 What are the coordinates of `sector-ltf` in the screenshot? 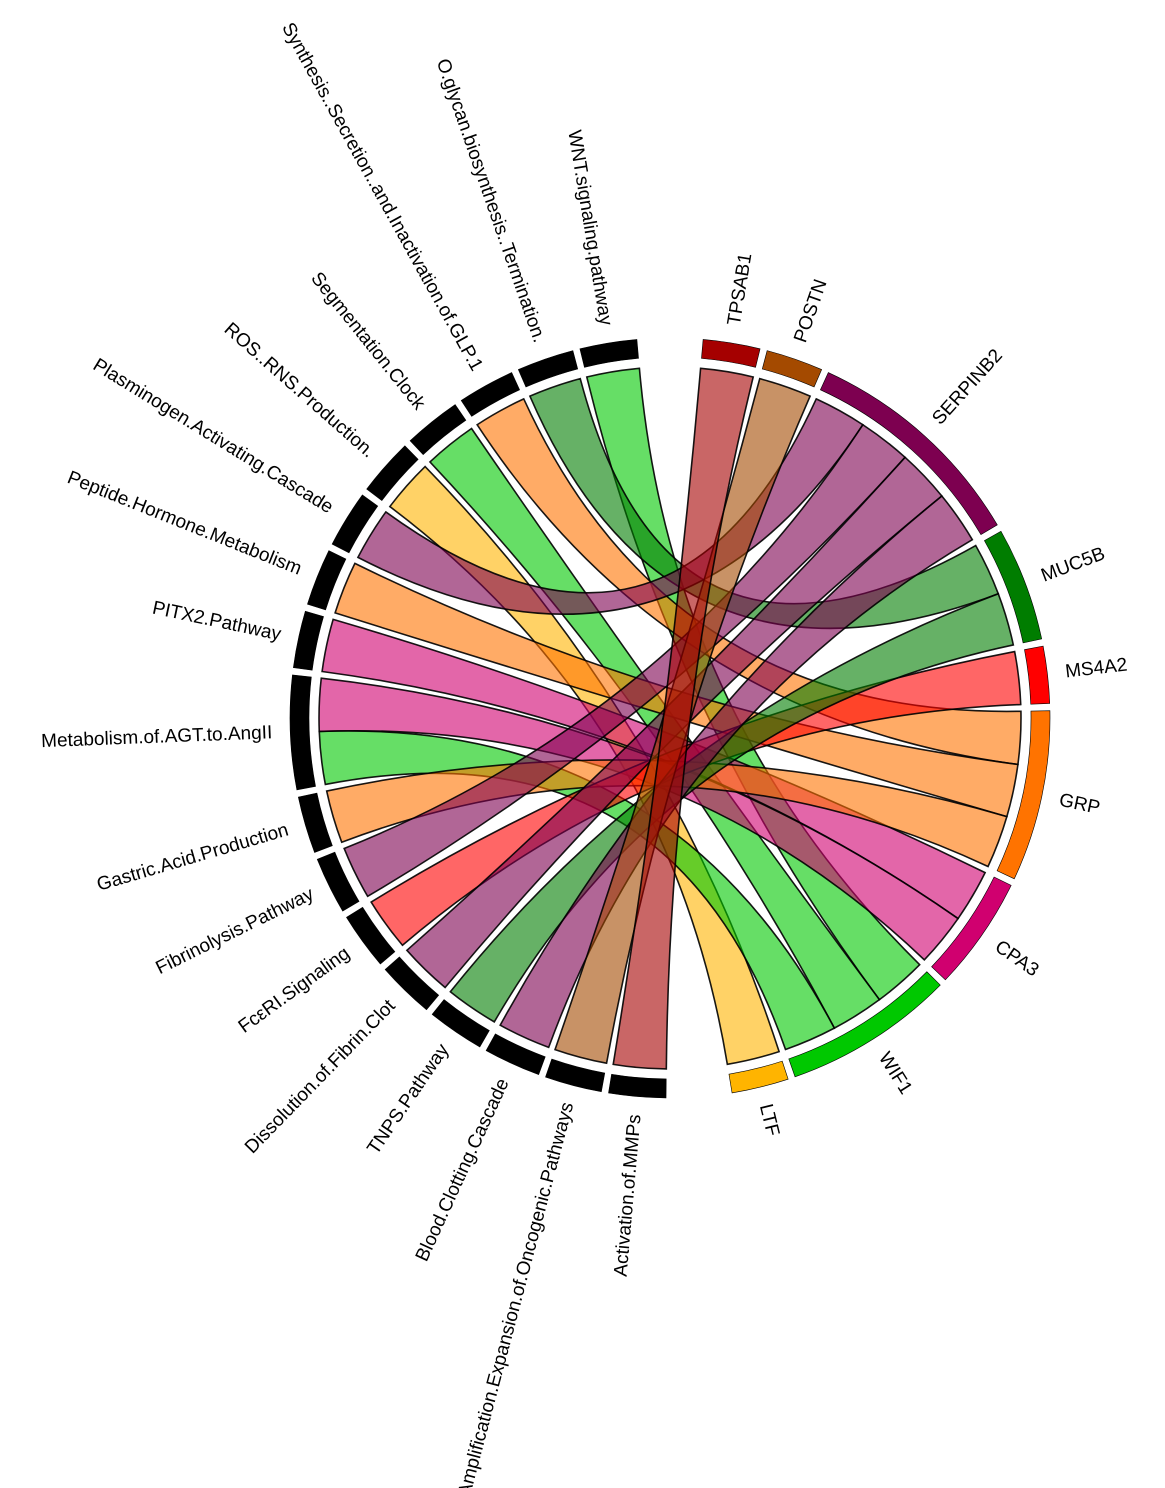 It's located at (758, 1077).